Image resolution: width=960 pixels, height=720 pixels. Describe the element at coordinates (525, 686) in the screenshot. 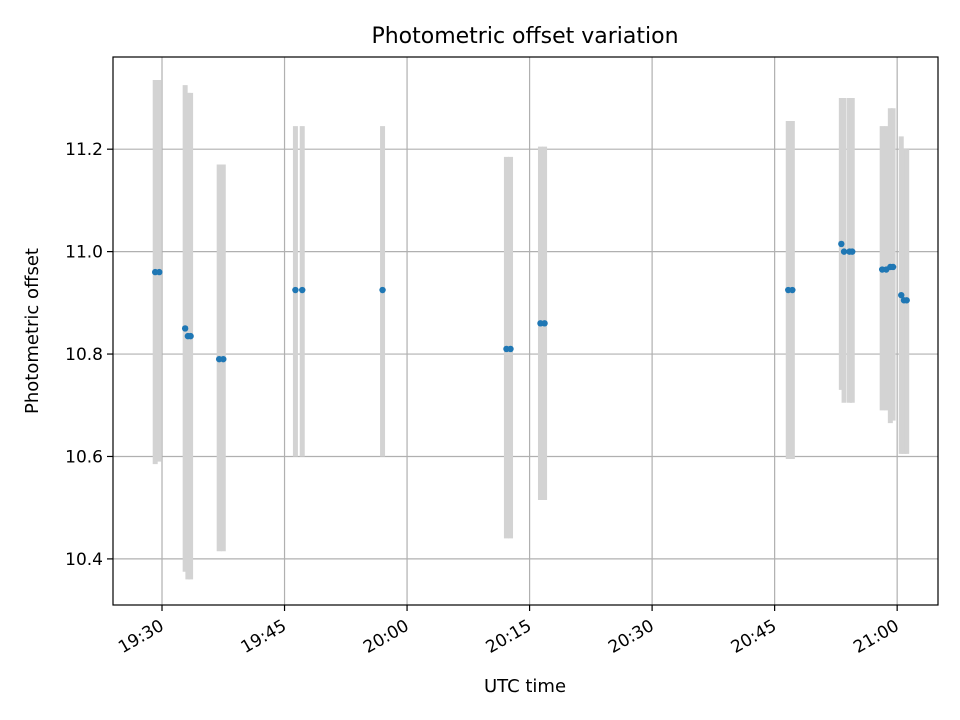

I see `x-axis-label: UTC time` at that location.